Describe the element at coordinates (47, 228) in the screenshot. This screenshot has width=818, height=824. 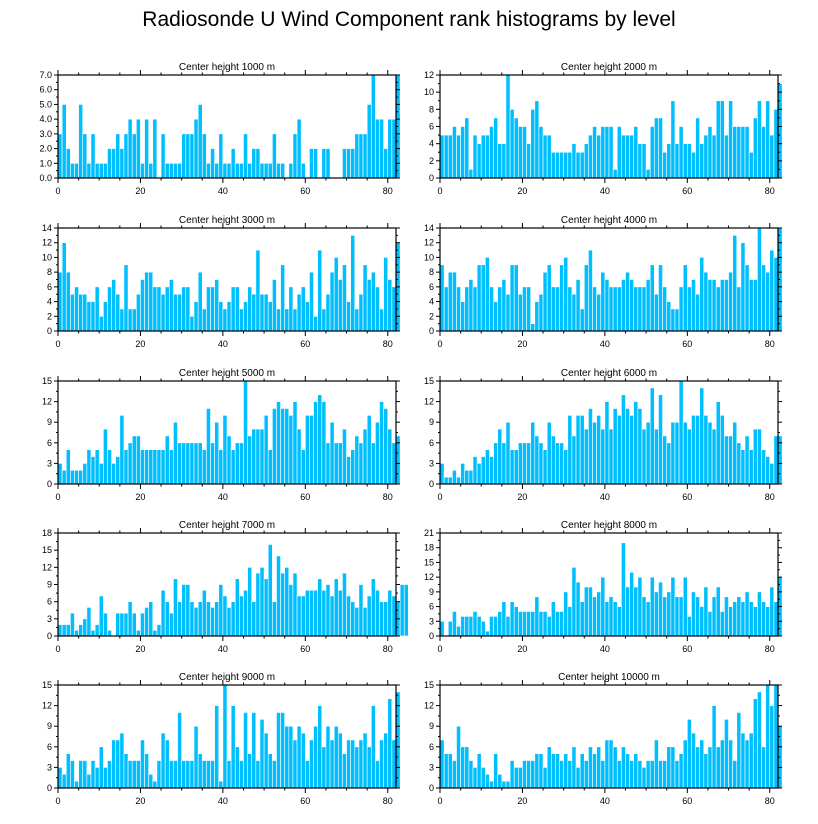
I see `y-tick-label: 14` at that location.